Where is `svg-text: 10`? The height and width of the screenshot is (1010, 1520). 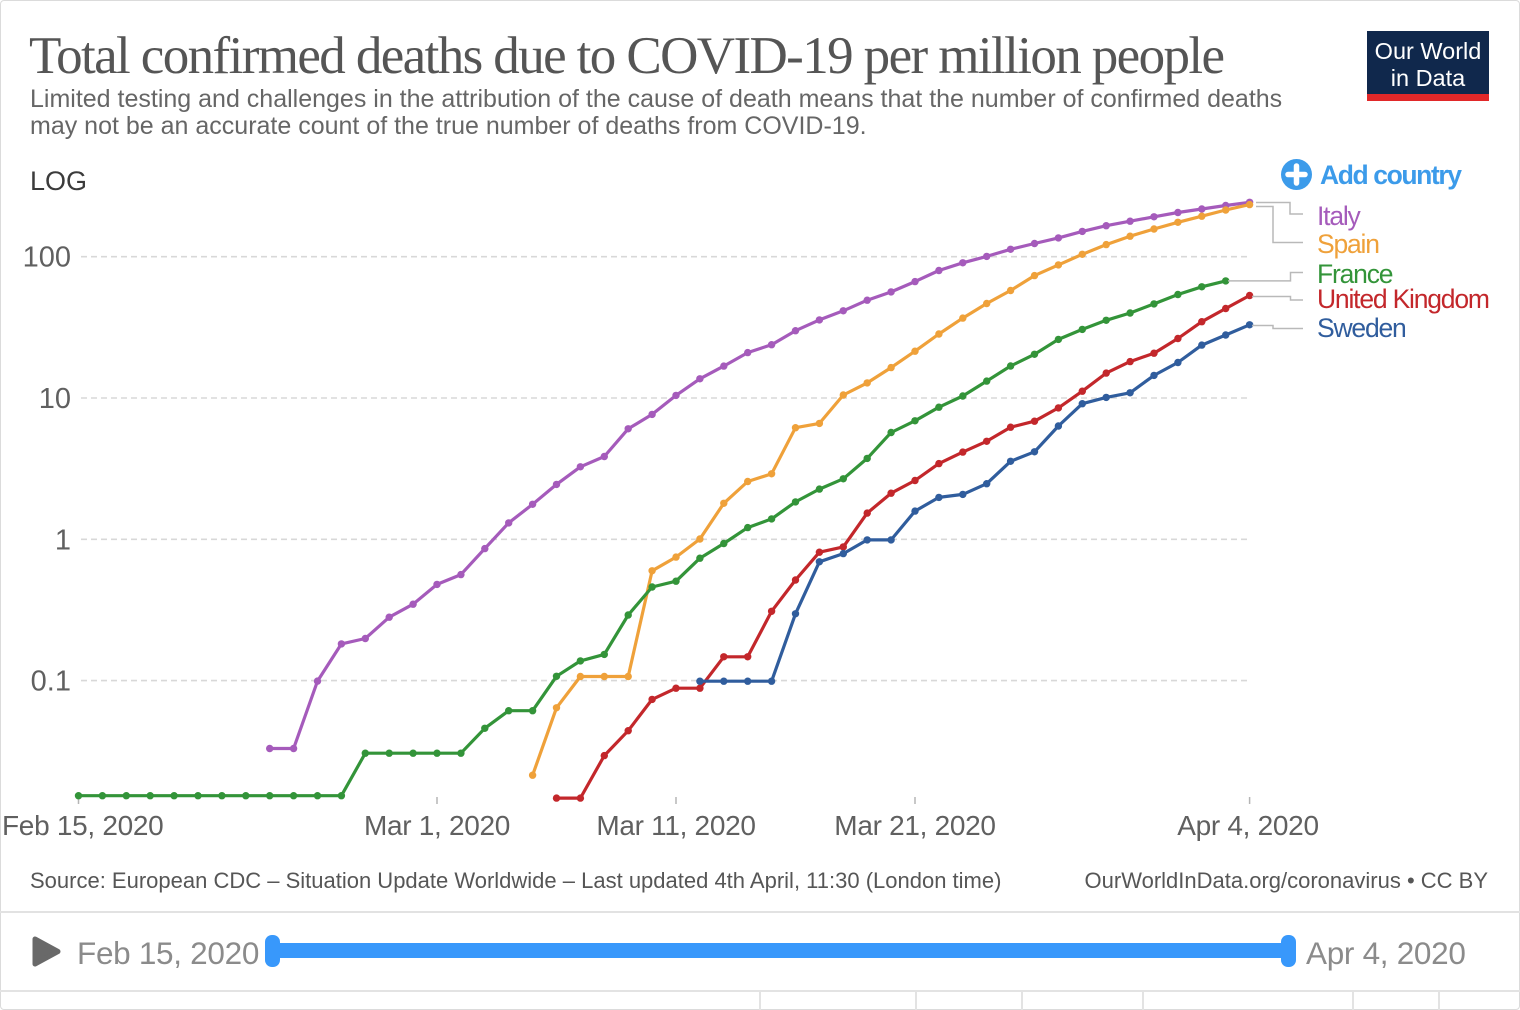
svg-text: 10 is located at coordinates (55, 399).